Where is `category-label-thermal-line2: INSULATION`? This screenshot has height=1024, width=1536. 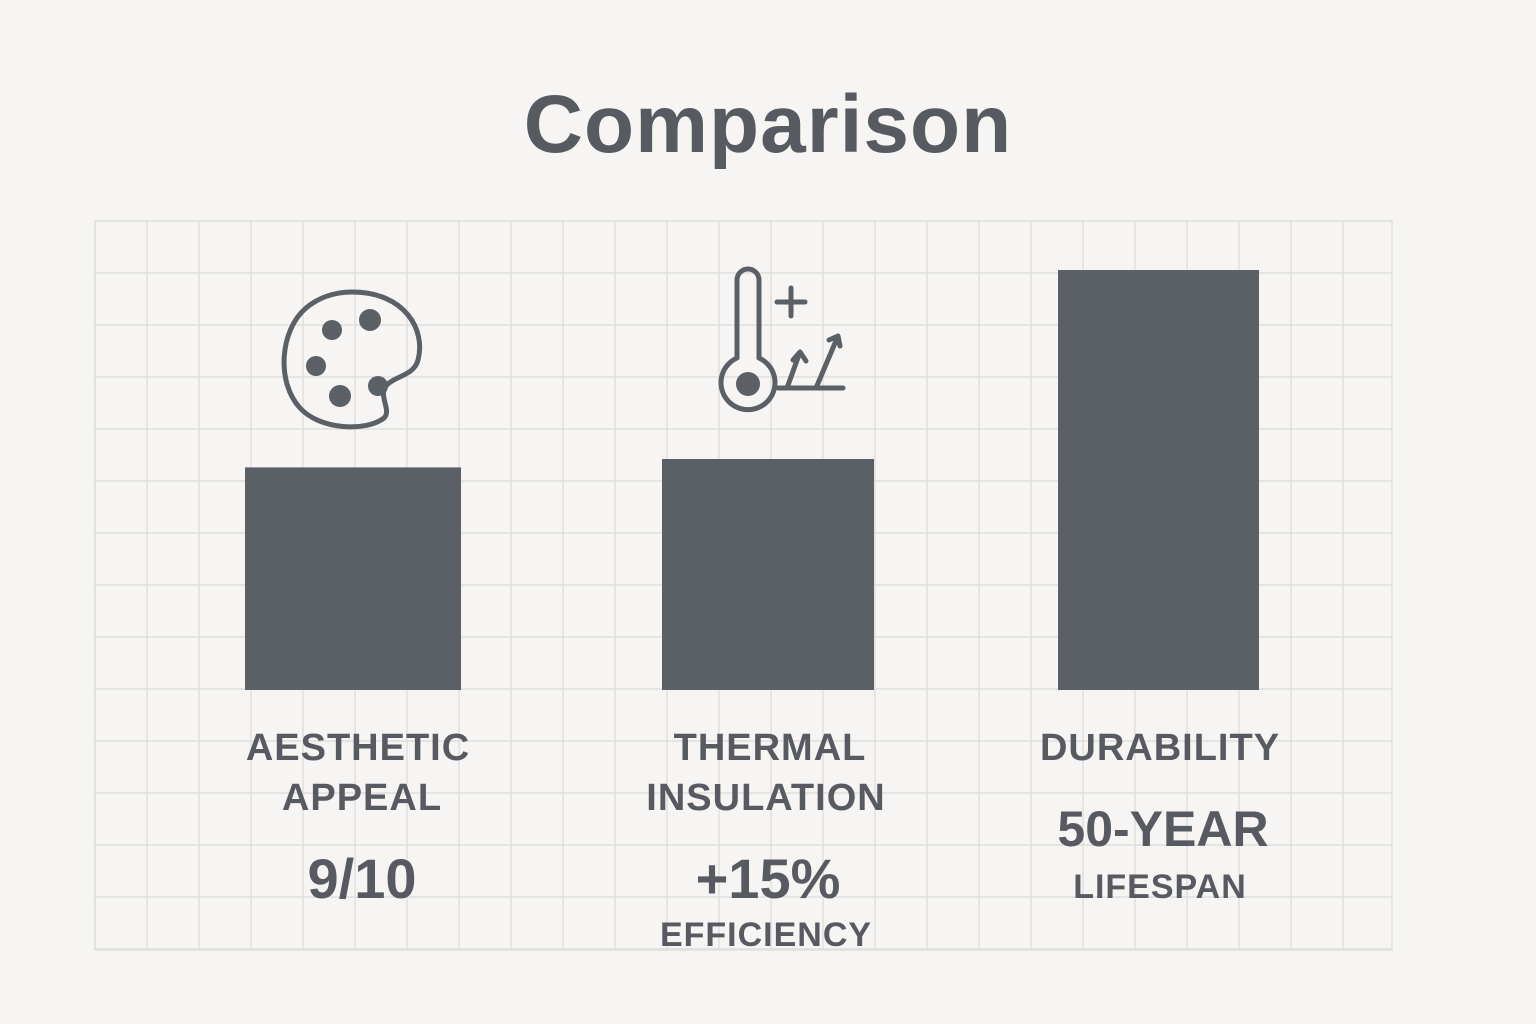 category-label-thermal-line2: INSULATION is located at coordinates (765, 798).